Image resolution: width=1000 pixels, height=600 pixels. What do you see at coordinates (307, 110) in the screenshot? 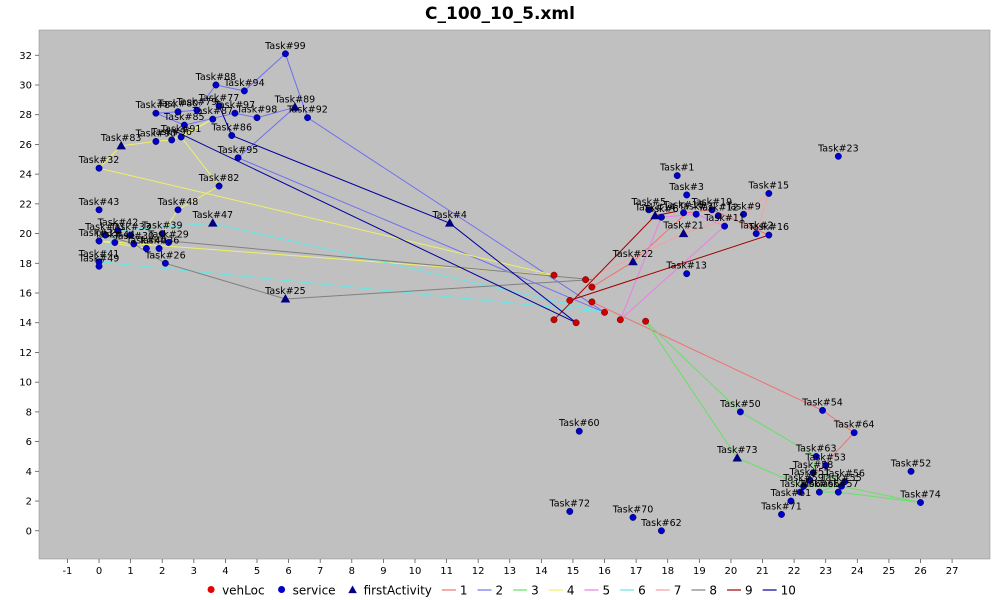
I see `task-label: Task#92` at bounding box center [307, 110].